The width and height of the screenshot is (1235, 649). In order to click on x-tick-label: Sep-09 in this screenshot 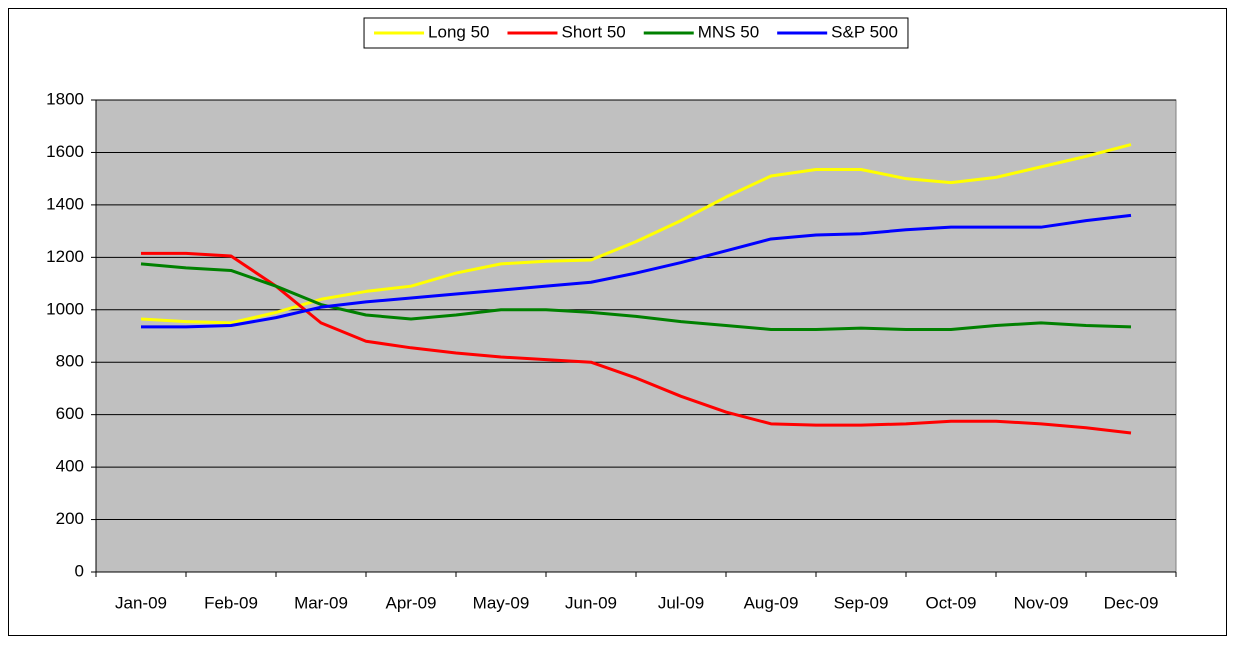, I will do `click(861, 602)`.